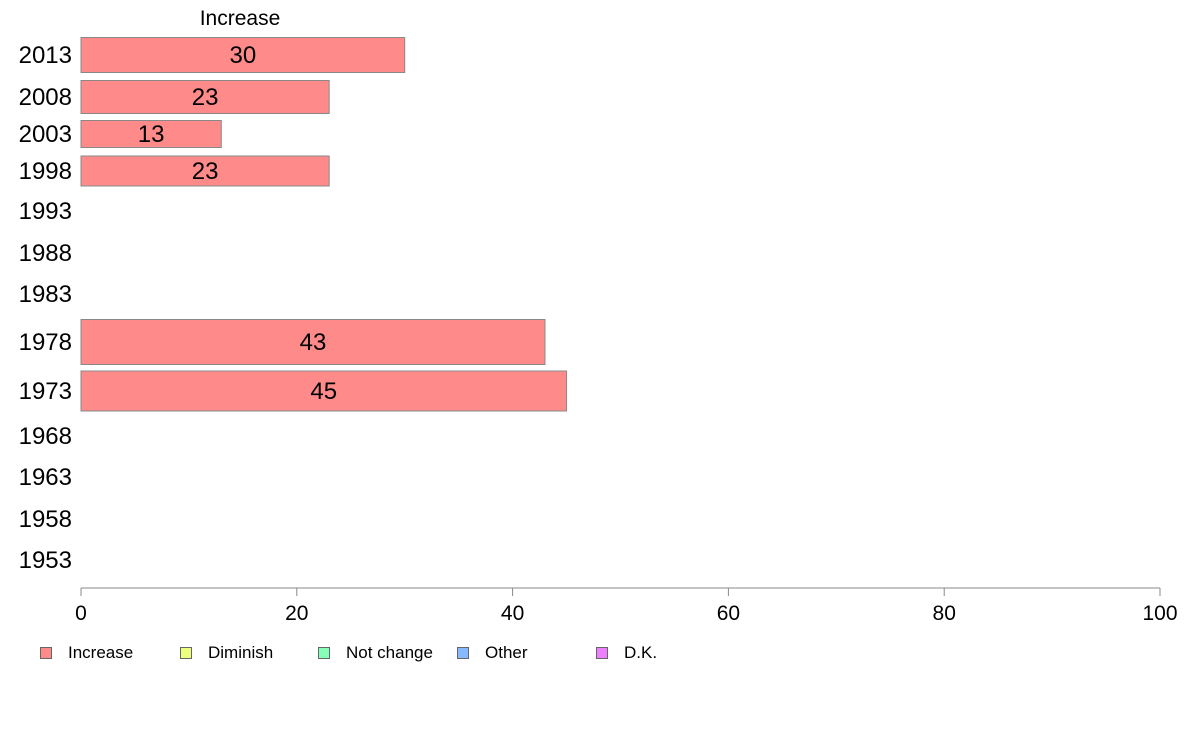  I want to click on data-label-1978: 43, so click(313, 342).